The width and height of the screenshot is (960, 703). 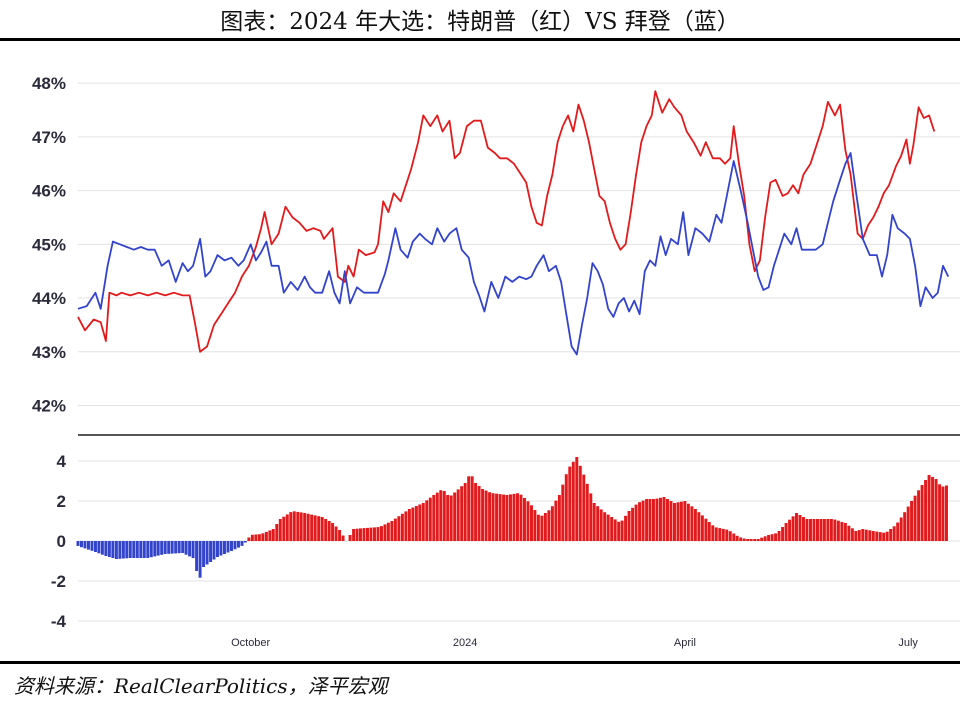 I want to click on y-tick-label: -4, so click(x=59, y=621).